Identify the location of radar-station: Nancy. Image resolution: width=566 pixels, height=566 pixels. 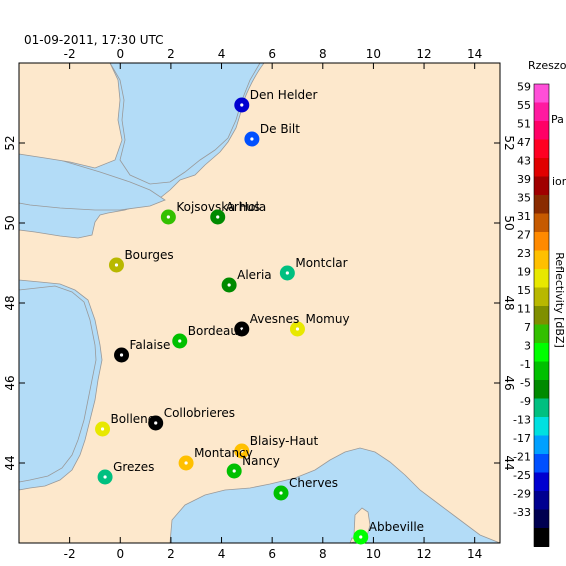
(253, 466).